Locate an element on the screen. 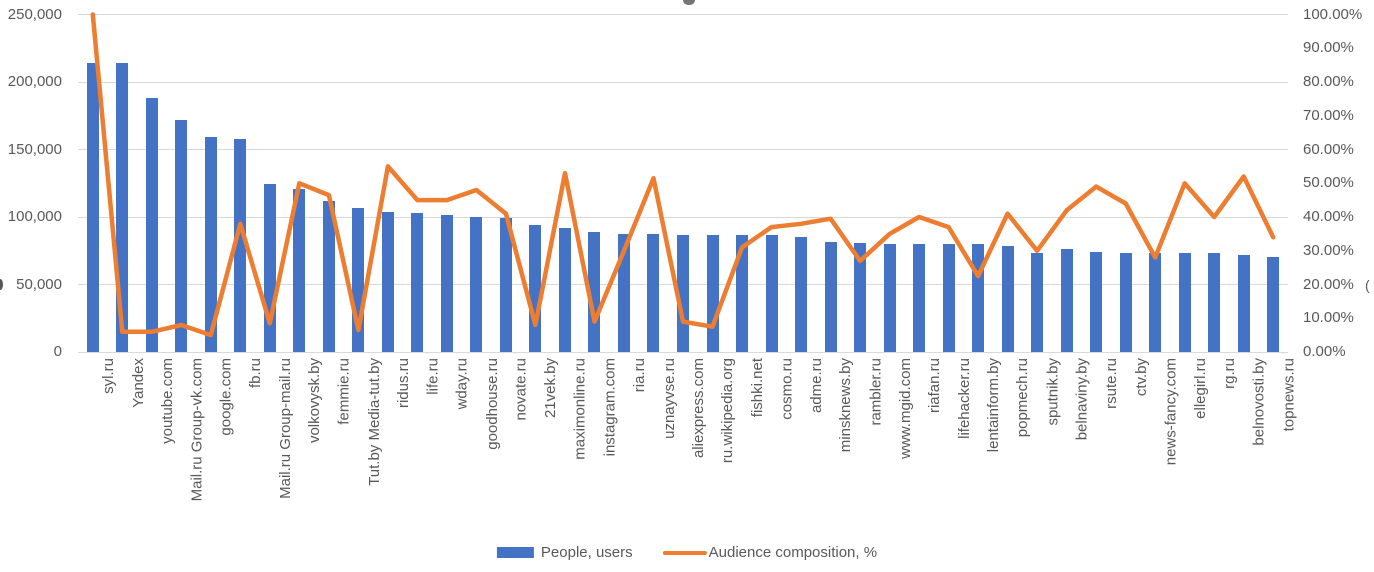 The width and height of the screenshot is (1374, 572). bar-popmech.ru is located at coordinates (1007, 299).